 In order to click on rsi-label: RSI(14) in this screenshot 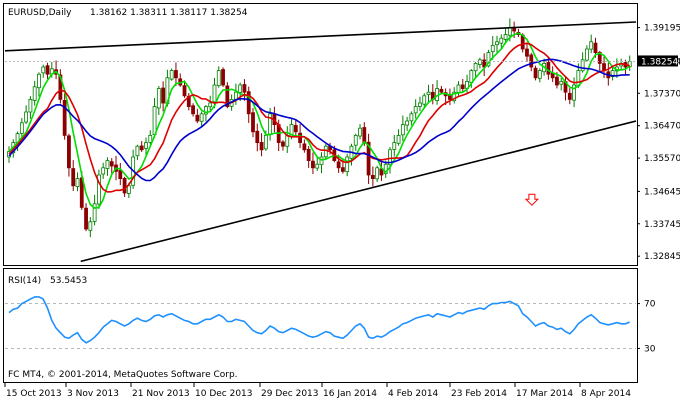, I will do `click(24, 281)`.